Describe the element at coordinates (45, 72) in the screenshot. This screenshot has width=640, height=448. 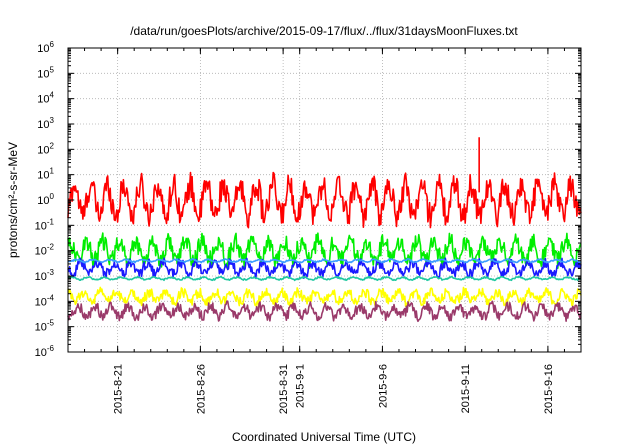
I see `y-tick-label: 10⁵` at that location.